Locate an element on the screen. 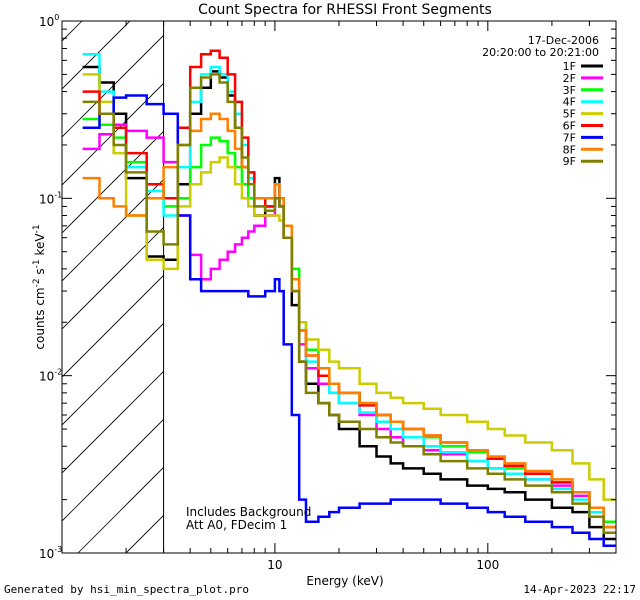 This screenshot has height=600, width=640. time-range-label: 20:20:00 to 20:21:00 is located at coordinates (540, 52).